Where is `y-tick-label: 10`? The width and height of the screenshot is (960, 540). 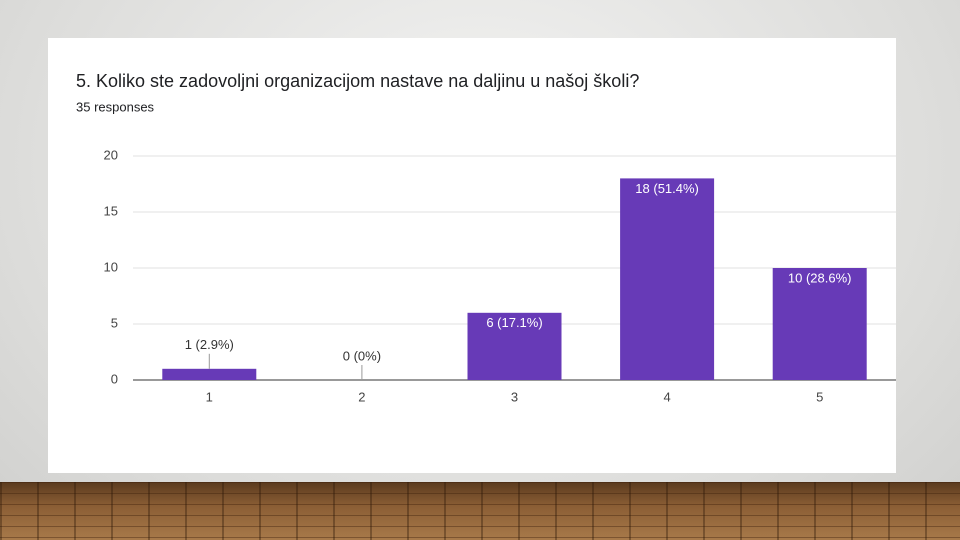 y-tick-label: 10 is located at coordinates (111, 266).